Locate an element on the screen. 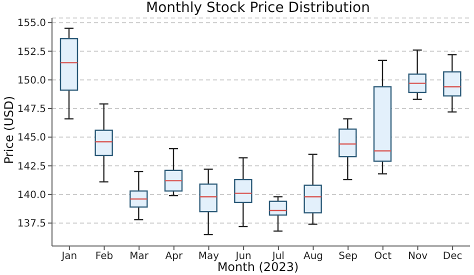  y-tick-label: 152.5 is located at coordinates (31, 52).